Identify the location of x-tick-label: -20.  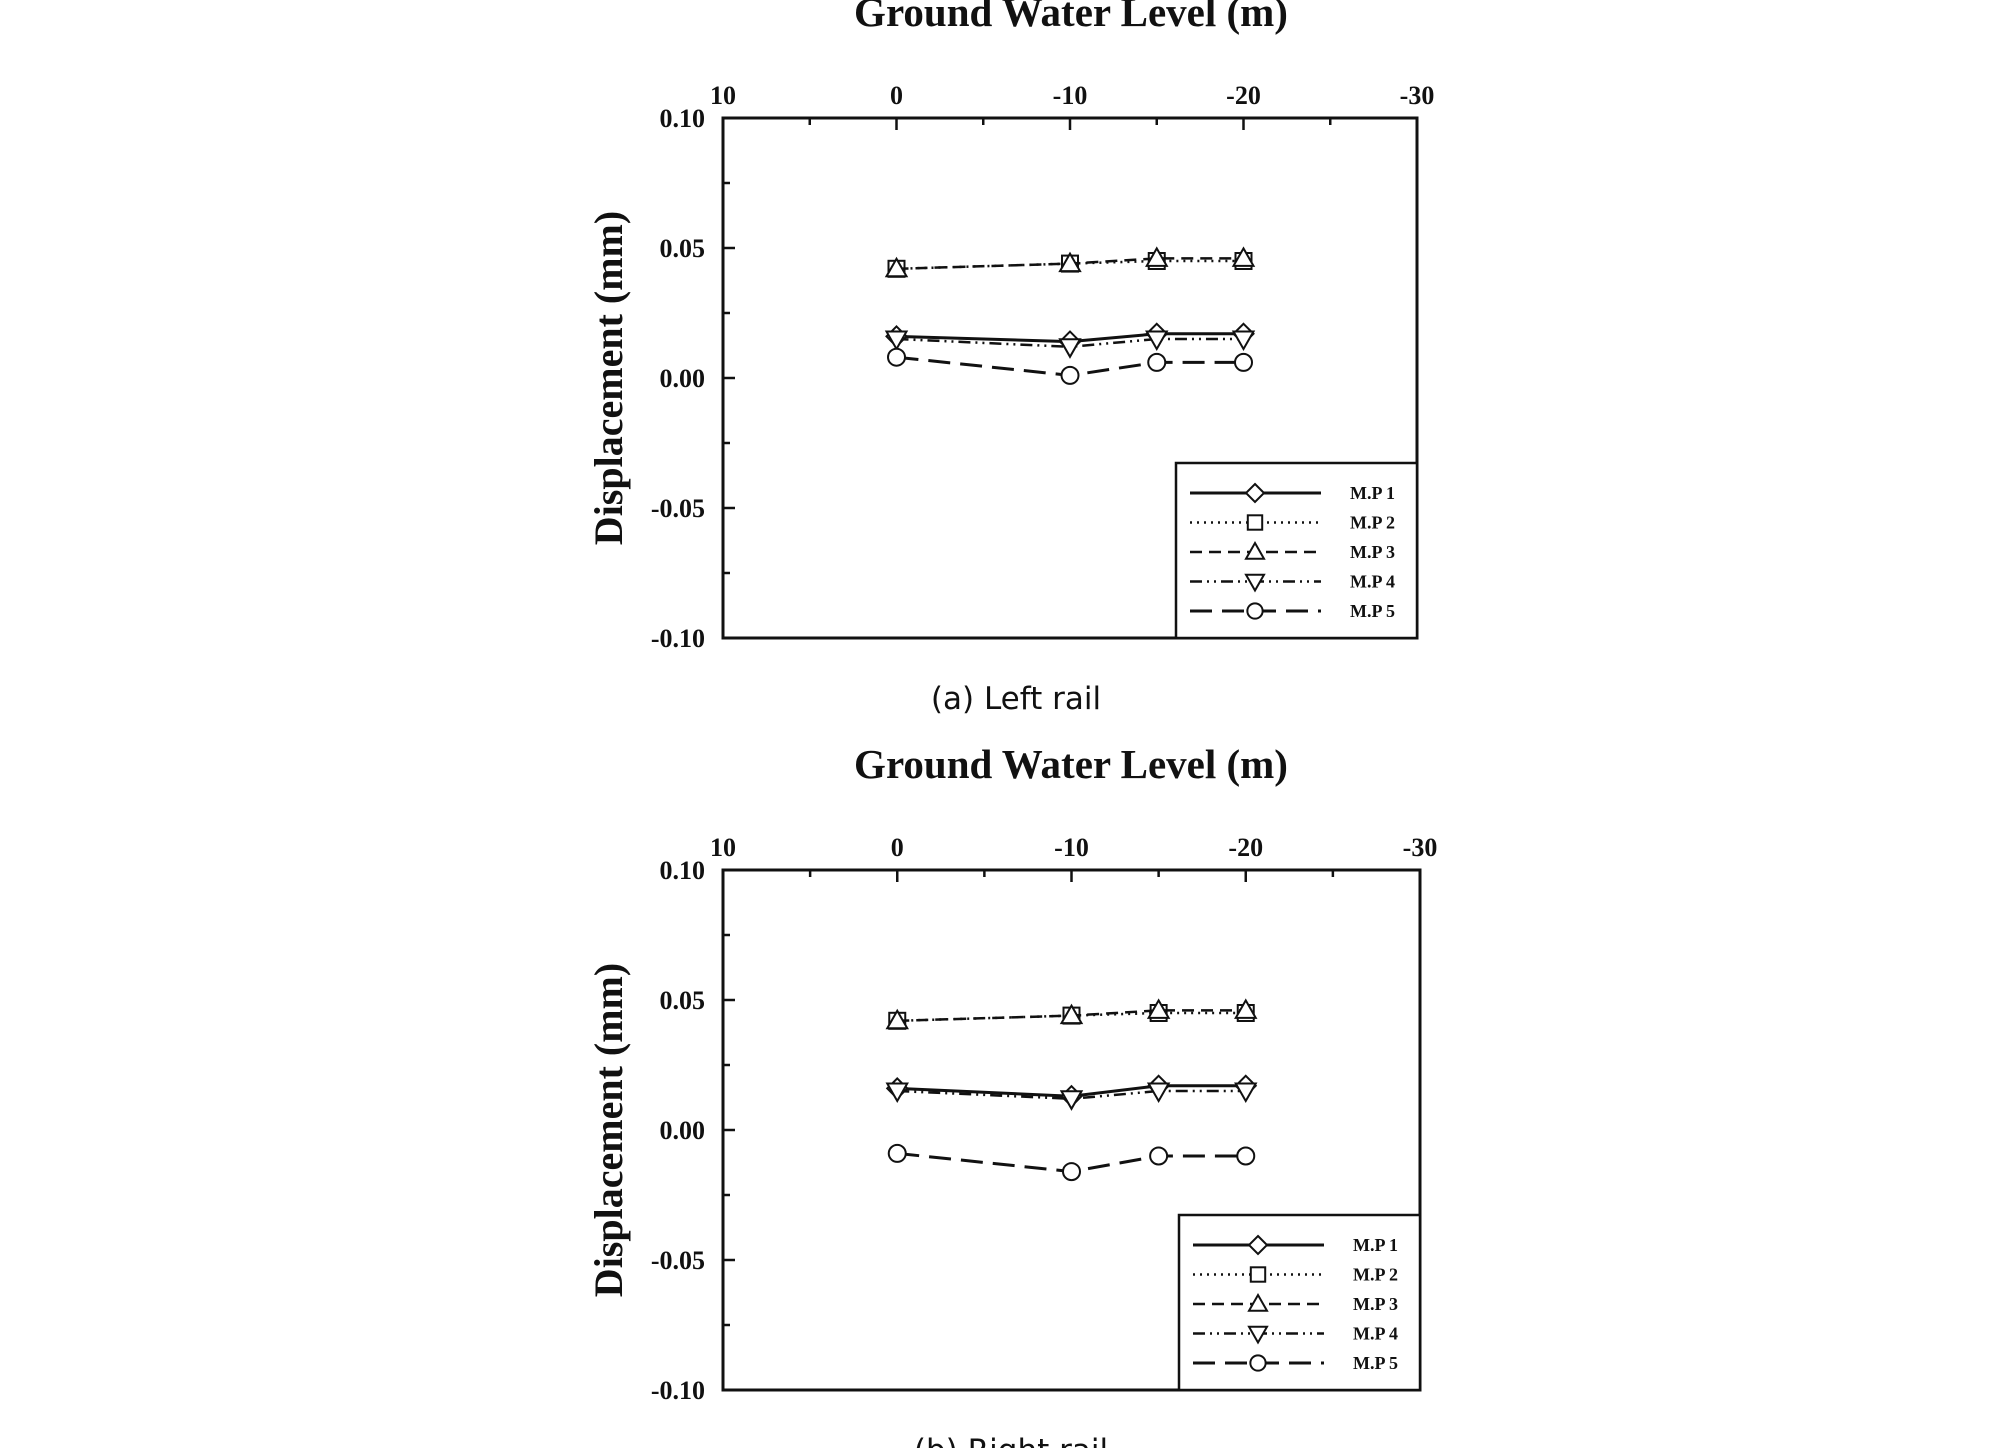
(1243, 95).